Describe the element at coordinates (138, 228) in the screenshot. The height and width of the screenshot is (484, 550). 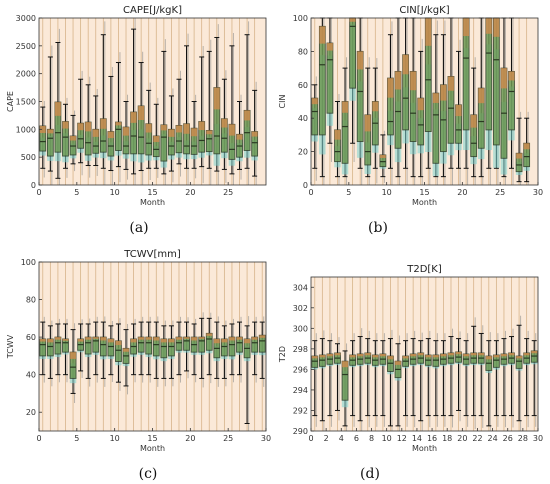
I see `panel-caption: (a)` at that location.